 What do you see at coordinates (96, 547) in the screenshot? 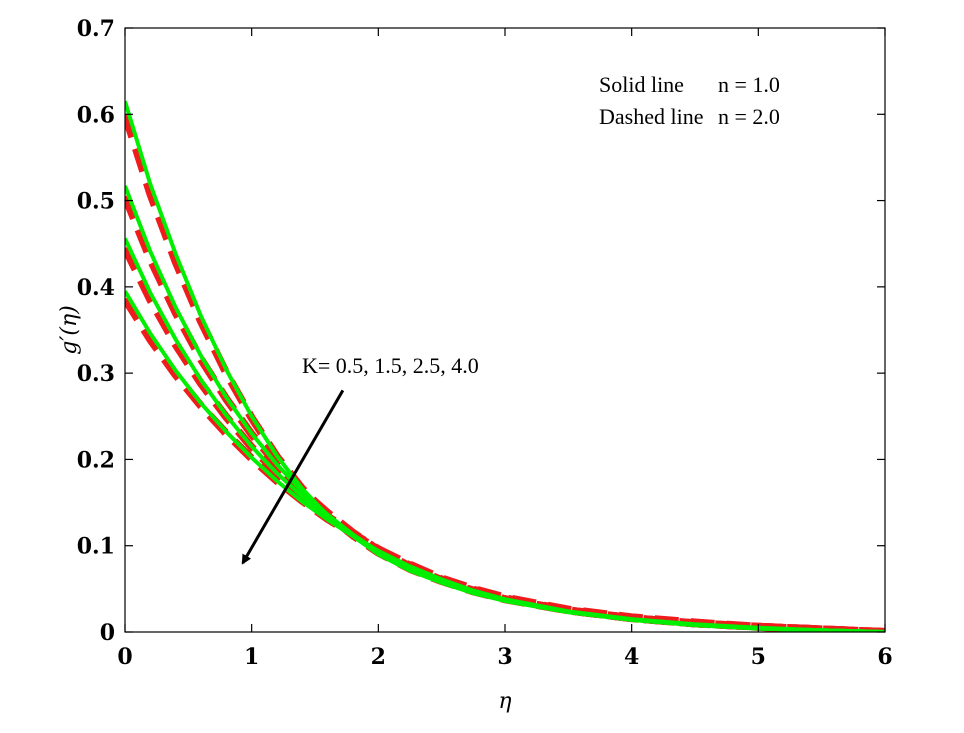
I see `y-tick-label: 0.1` at bounding box center [96, 547].